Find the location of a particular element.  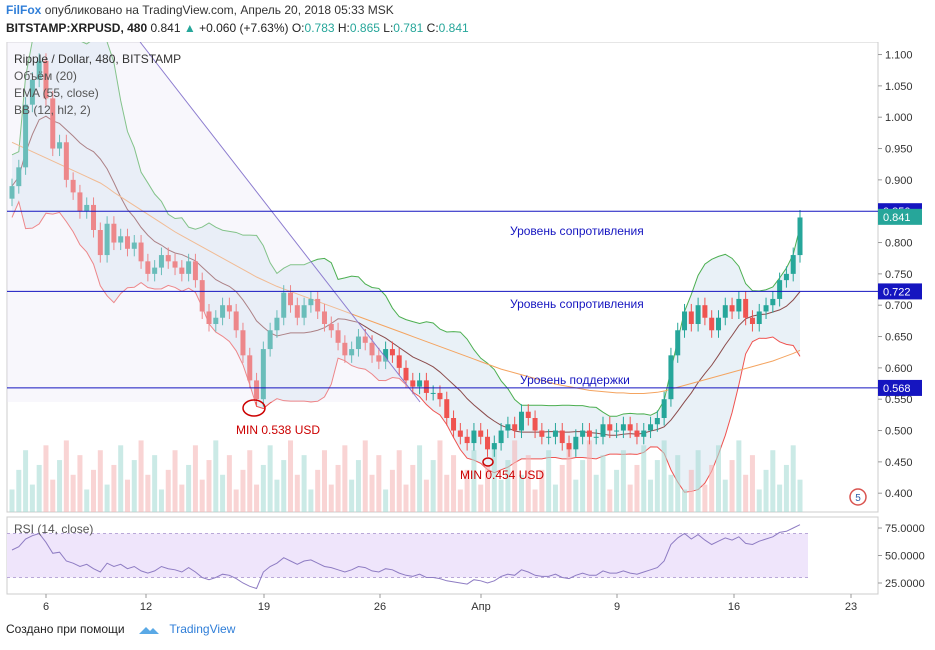

rsi-band is located at coordinates (407, 555).